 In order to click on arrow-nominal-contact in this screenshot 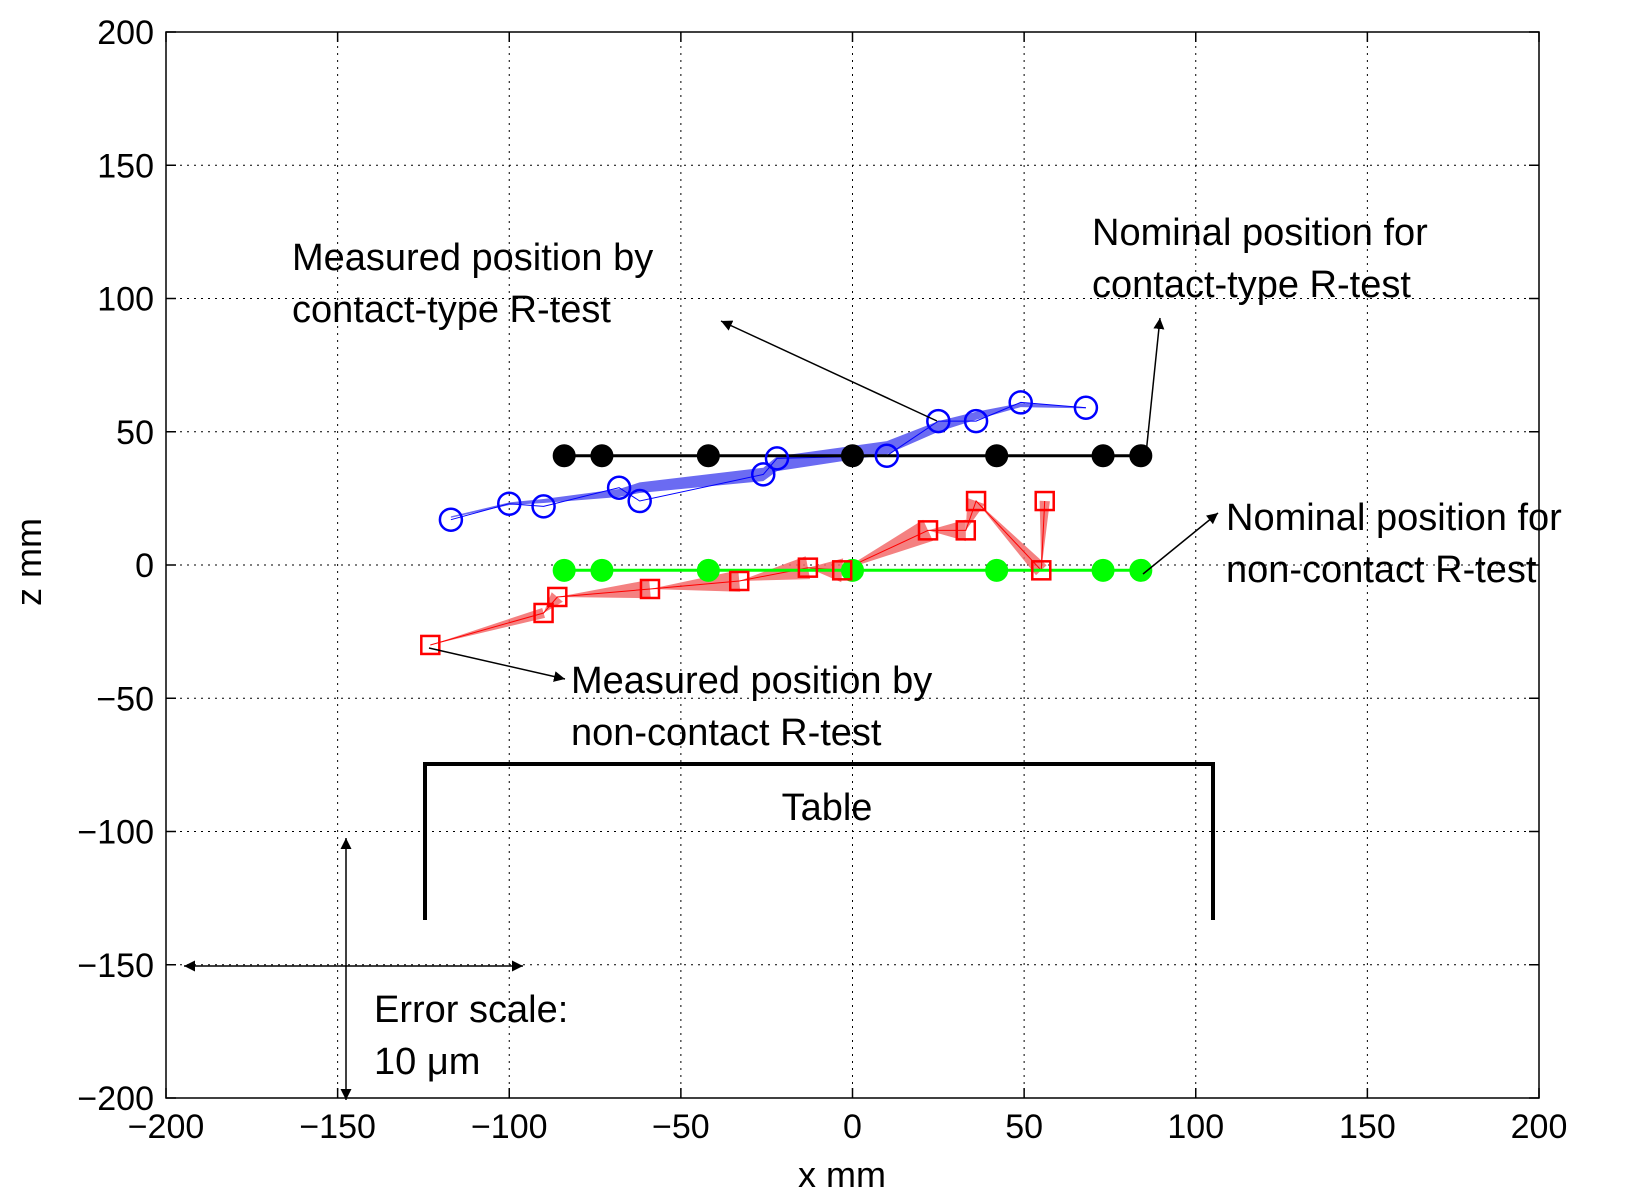, I will do `click(1155, 386)`.